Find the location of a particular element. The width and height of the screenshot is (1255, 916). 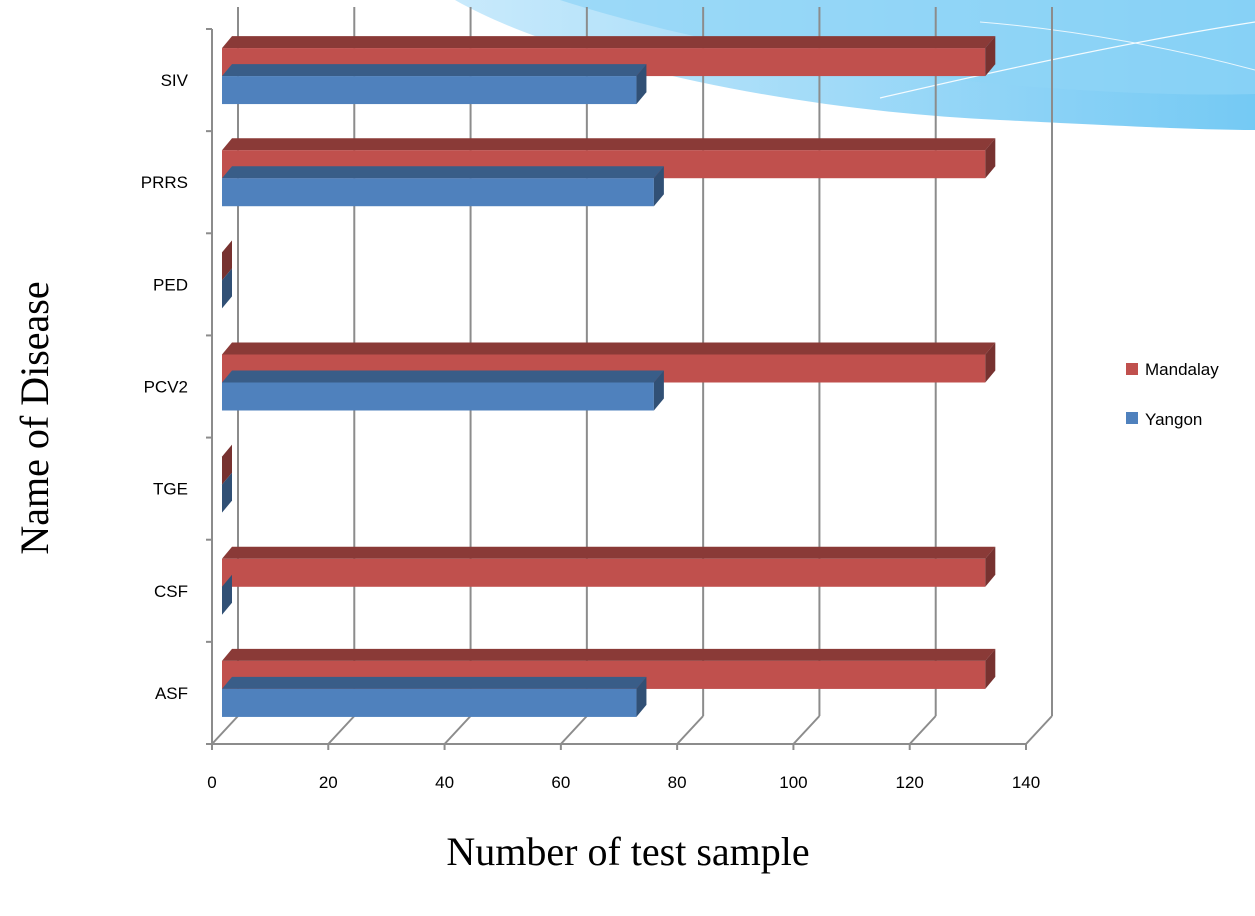

bar-csf-yangon-side is located at coordinates (227, 594).